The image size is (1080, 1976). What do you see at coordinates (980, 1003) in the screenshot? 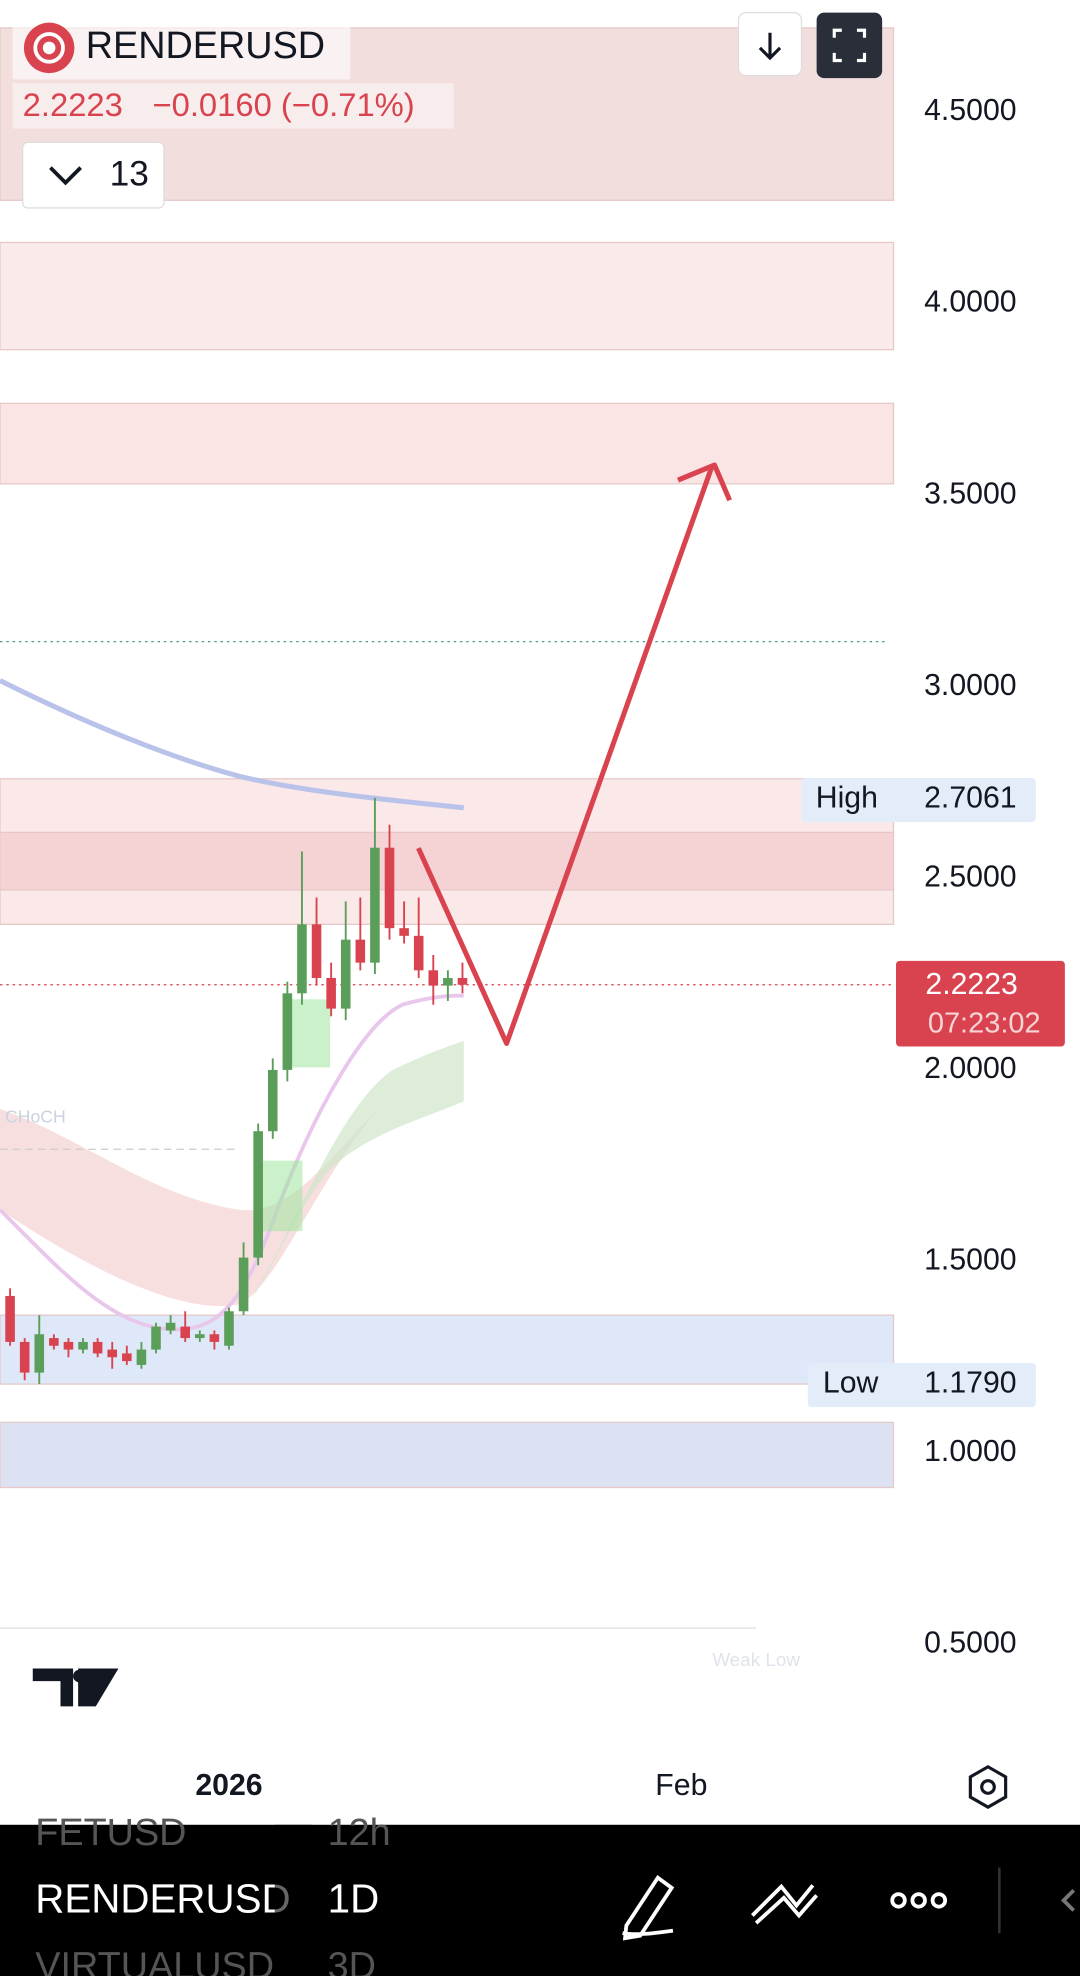
I see `last-price-tag` at bounding box center [980, 1003].